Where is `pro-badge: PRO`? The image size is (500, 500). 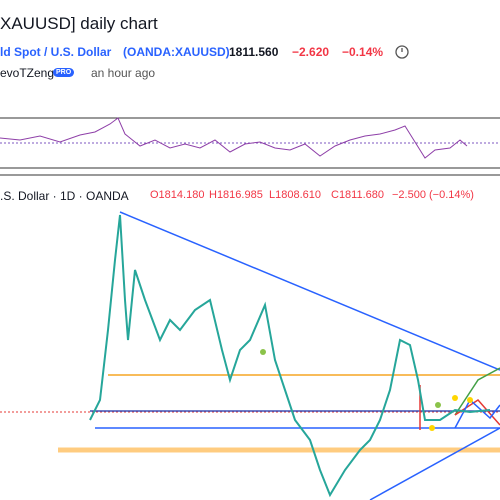 pro-badge: PRO is located at coordinates (64, 72).